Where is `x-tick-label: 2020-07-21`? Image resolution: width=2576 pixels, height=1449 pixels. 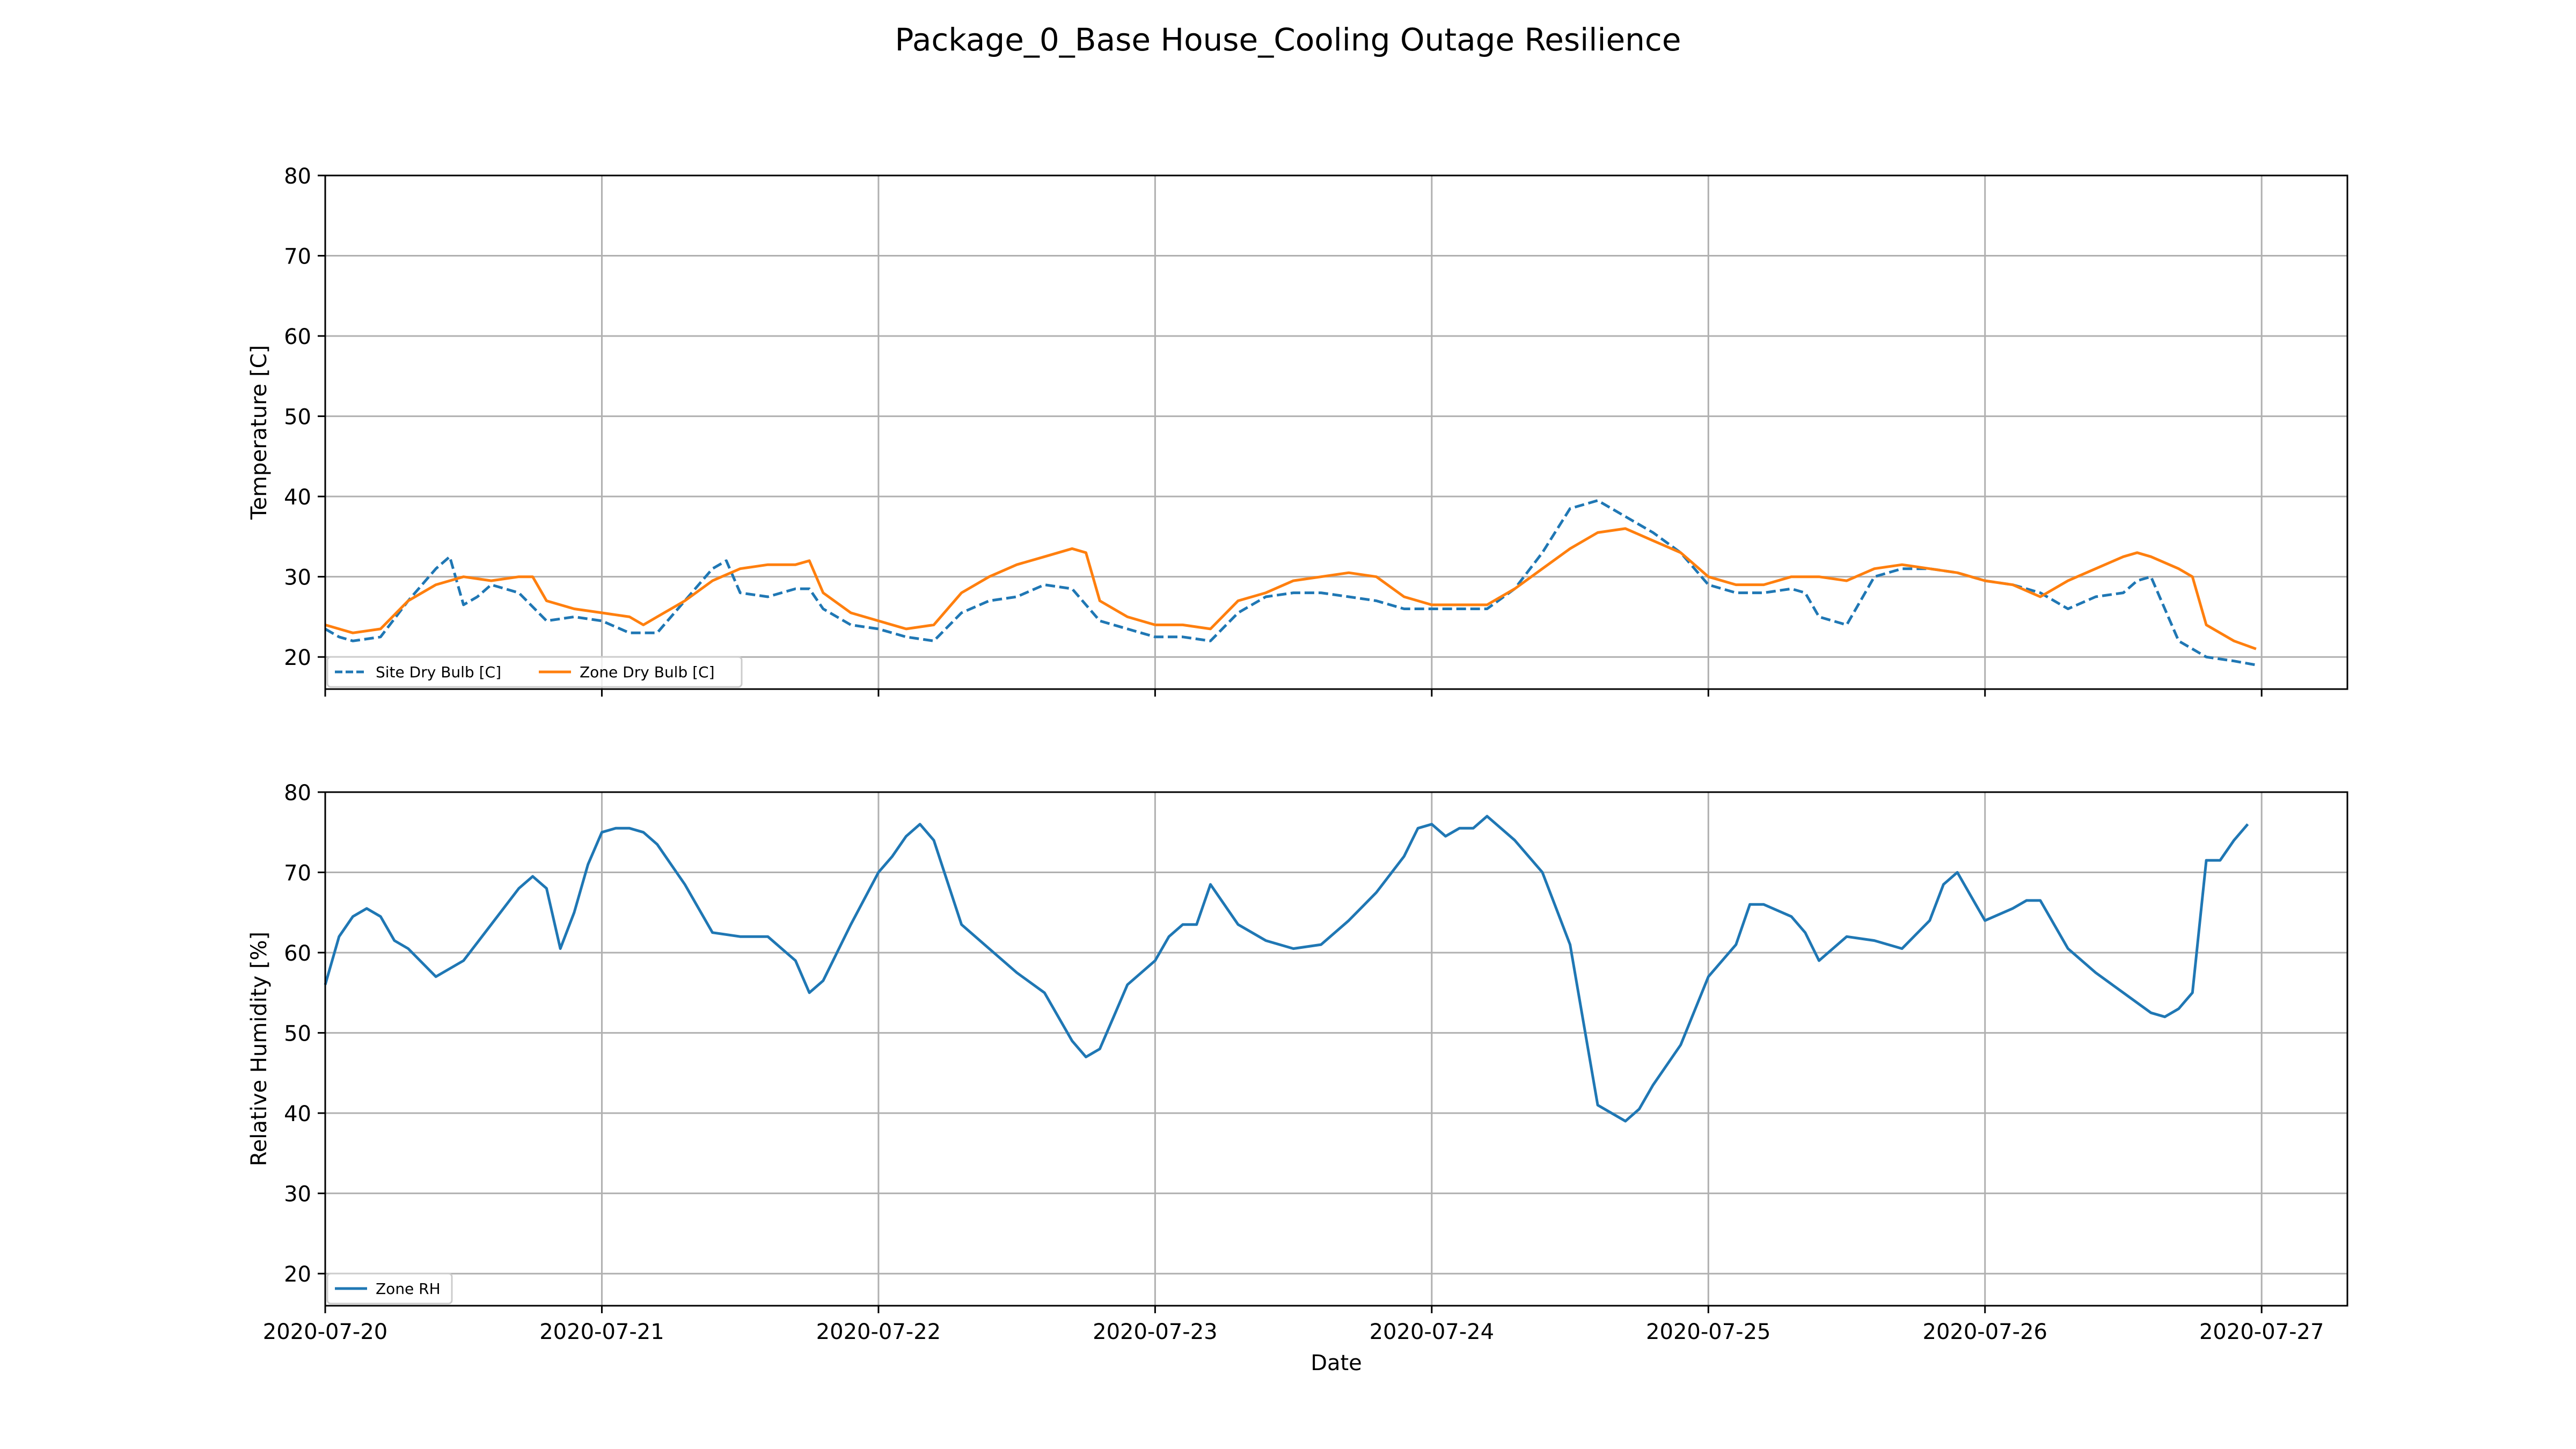 x-tick-label: 2020-07-21 is located at coordinates (601, 1332).